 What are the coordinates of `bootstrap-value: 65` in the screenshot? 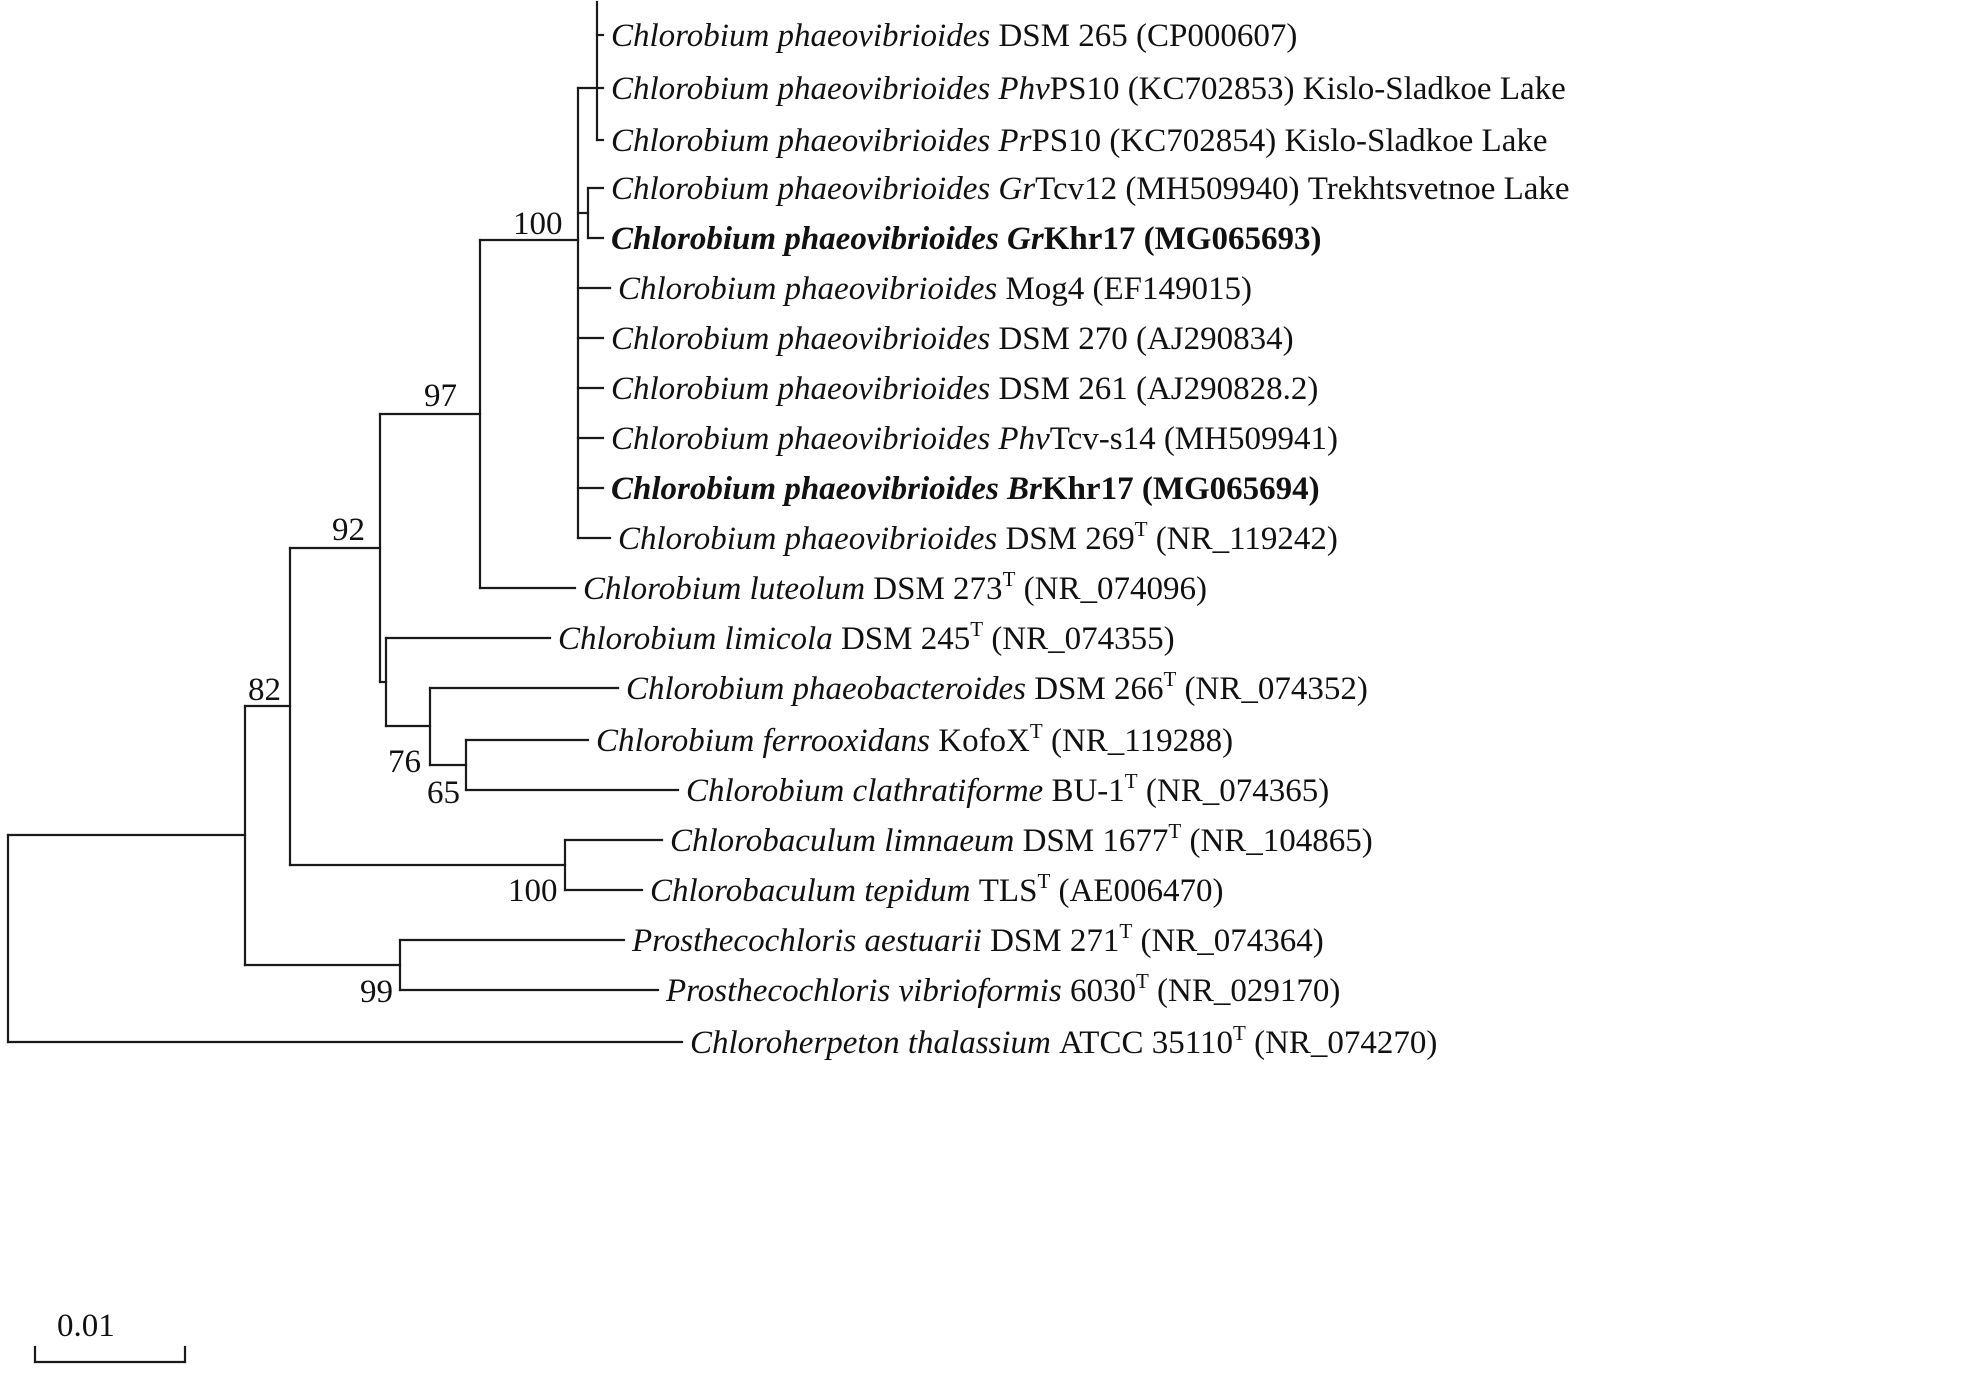 It's located at (443, 793).